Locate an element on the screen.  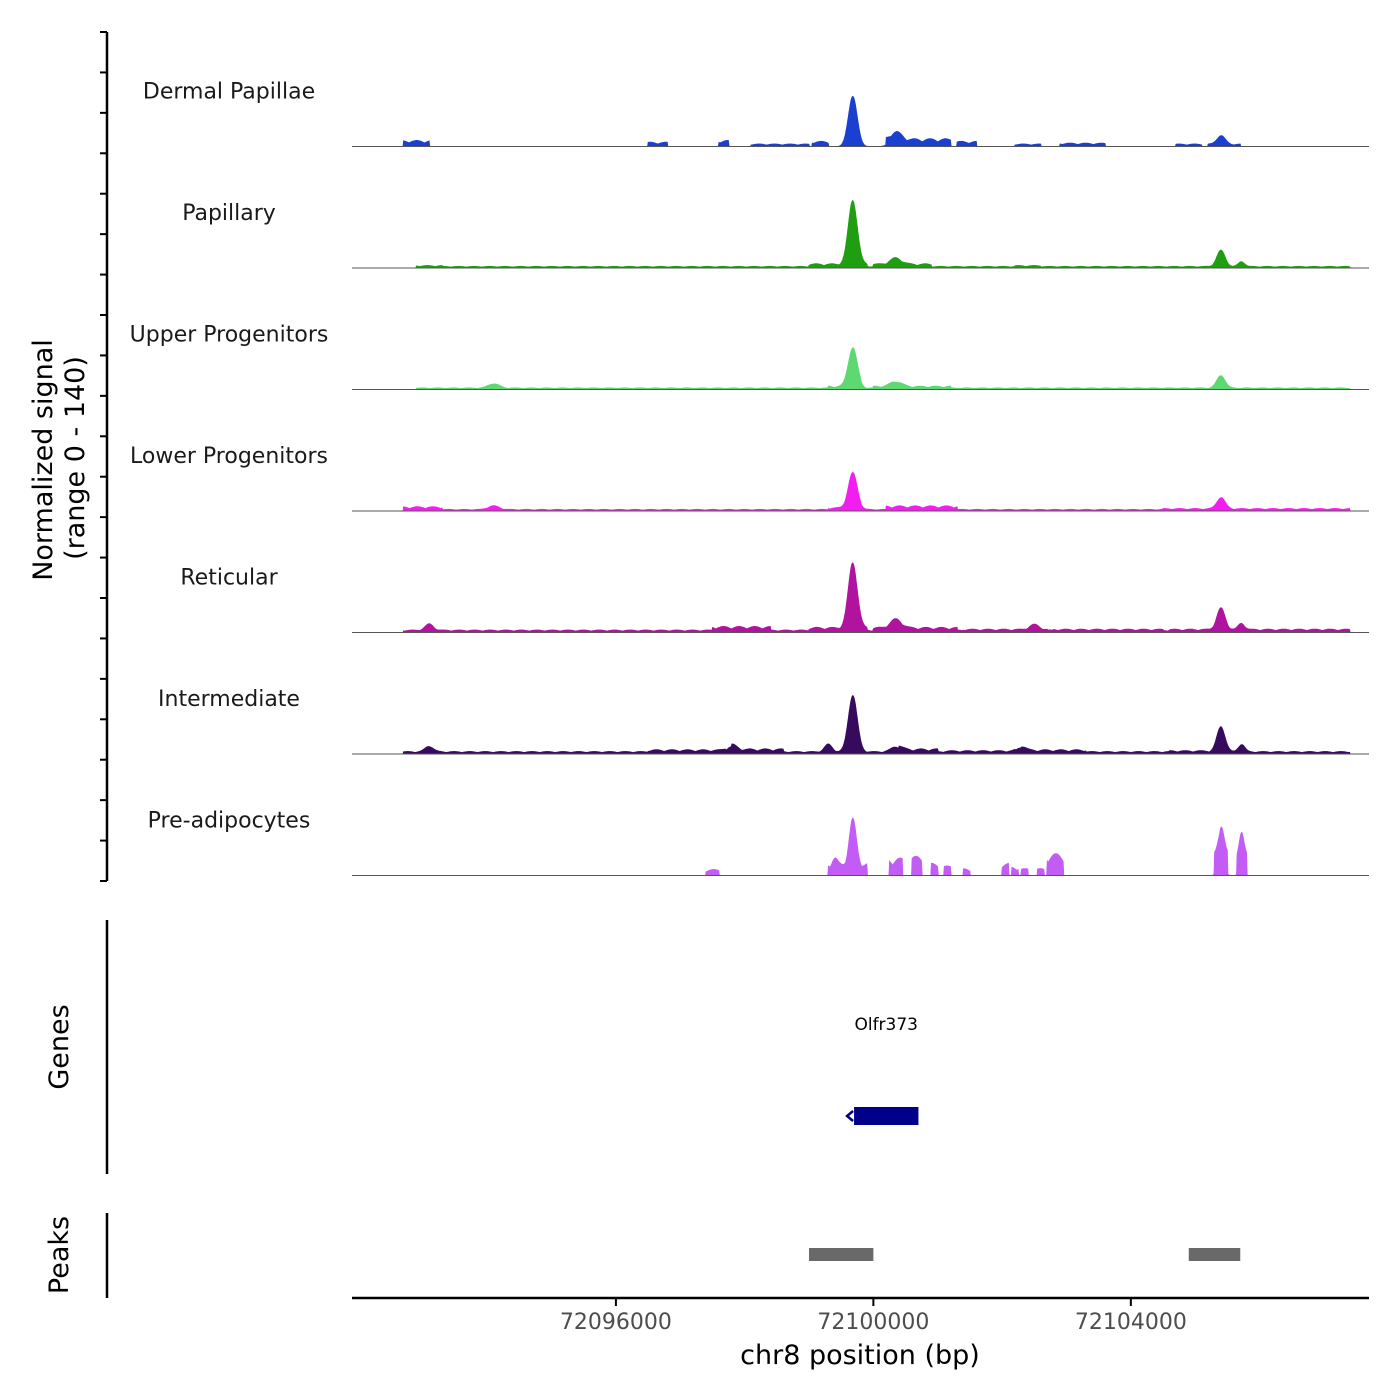
track-label: Dermal Papillae is located at coordinates (229, 92).